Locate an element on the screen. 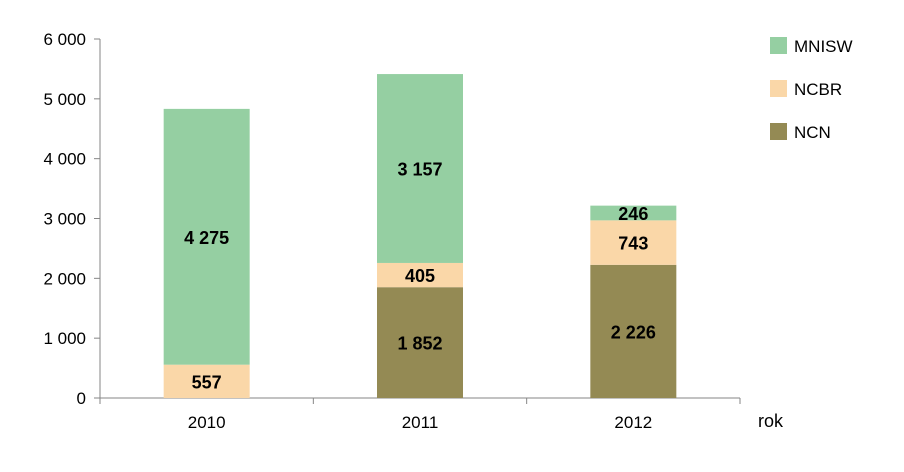 Image resolution: width=904 pixels, height=472 pixels. legend-swatch-ncbr is located at coordinates (778, 88).